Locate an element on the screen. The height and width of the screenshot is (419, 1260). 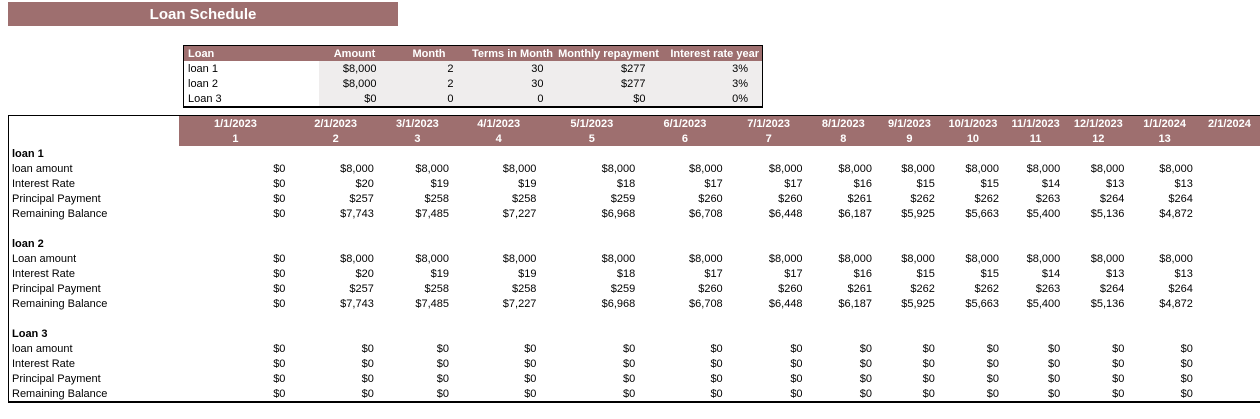
value-cell: $20 is located at coordinates (335, 273).